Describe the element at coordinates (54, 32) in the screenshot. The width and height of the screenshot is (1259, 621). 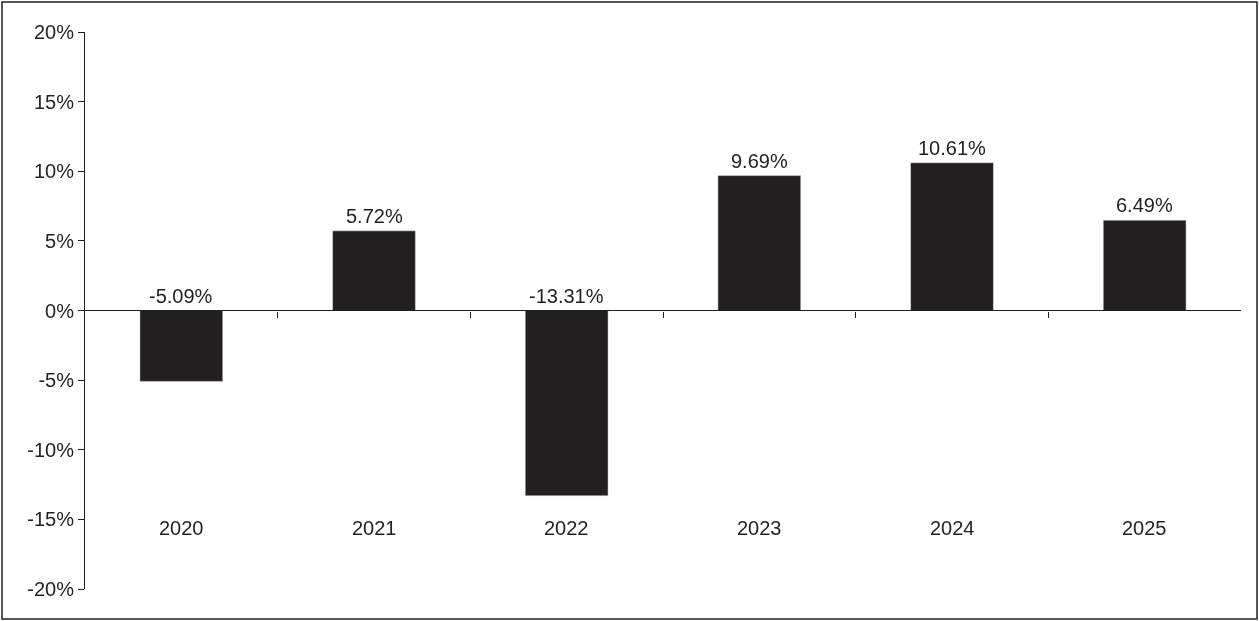
I see `y-tick-label: 20%` at that location.